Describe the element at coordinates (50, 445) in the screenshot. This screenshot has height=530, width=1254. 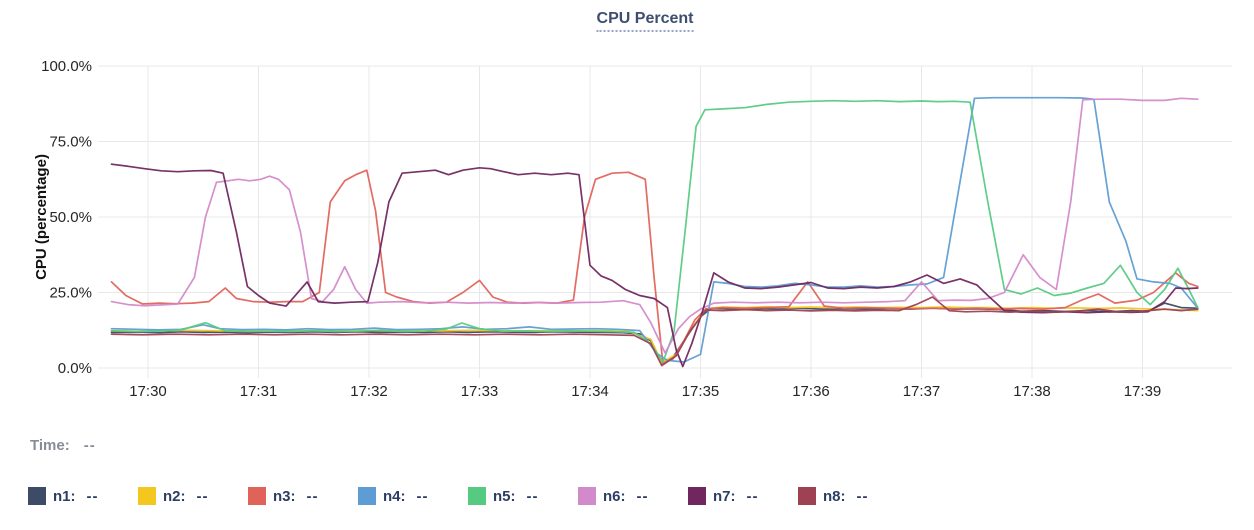
I see `time-readout-label: Time:` at that location.